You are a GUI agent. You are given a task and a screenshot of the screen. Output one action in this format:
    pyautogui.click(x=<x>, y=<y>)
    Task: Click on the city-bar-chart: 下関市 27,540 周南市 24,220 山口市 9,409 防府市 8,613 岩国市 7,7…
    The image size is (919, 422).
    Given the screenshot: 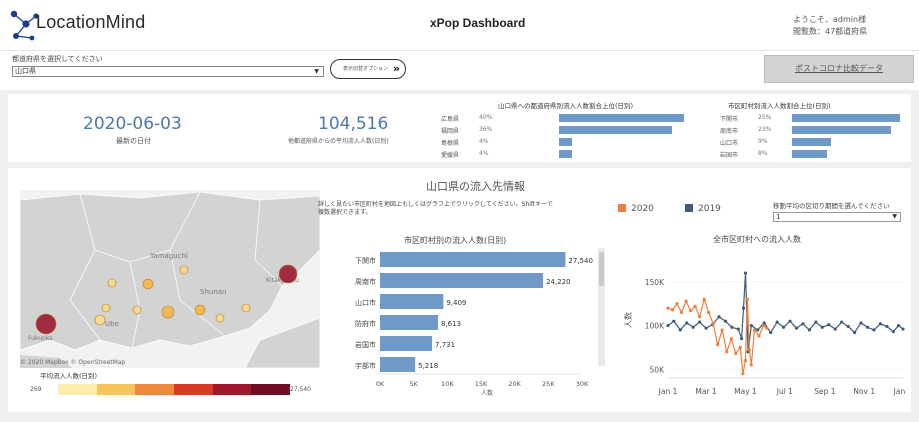 What is the action you would take?
    pyautogui.click(x=463, y=319)
    